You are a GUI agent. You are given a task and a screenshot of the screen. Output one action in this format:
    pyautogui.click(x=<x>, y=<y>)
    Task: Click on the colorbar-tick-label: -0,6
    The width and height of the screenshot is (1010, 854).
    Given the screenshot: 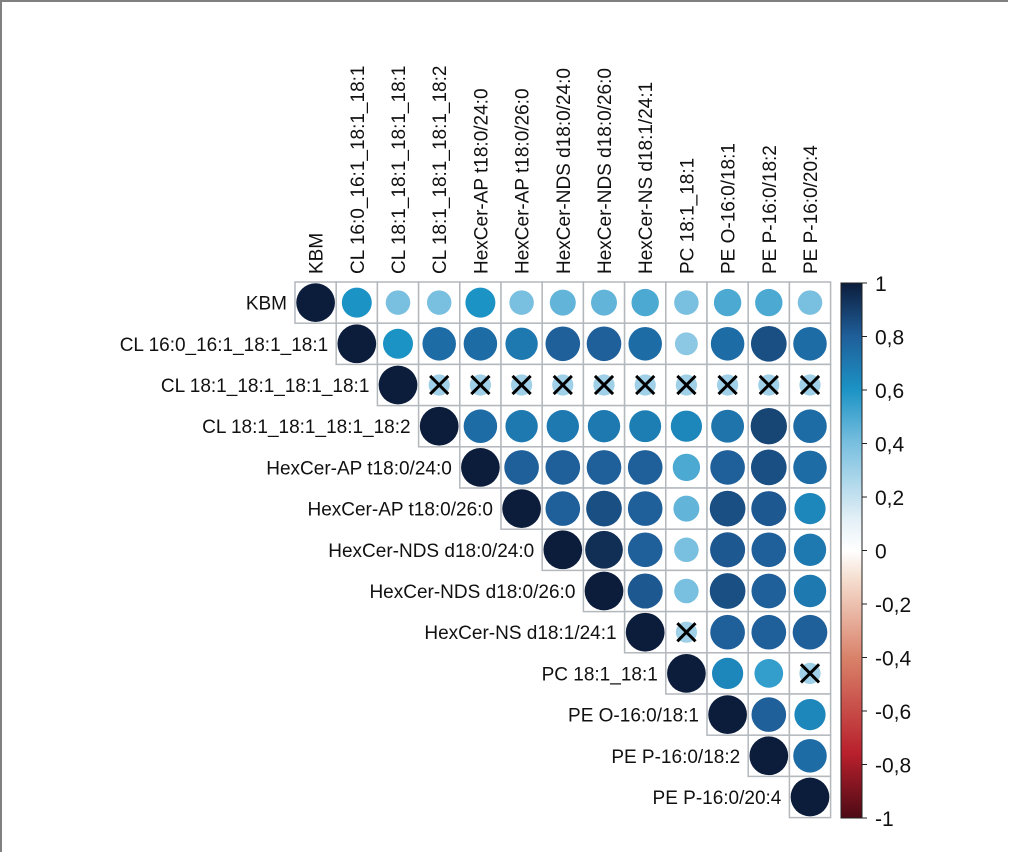 What is the action you would take?
    pyautogui.click(x=893, y=712)
    